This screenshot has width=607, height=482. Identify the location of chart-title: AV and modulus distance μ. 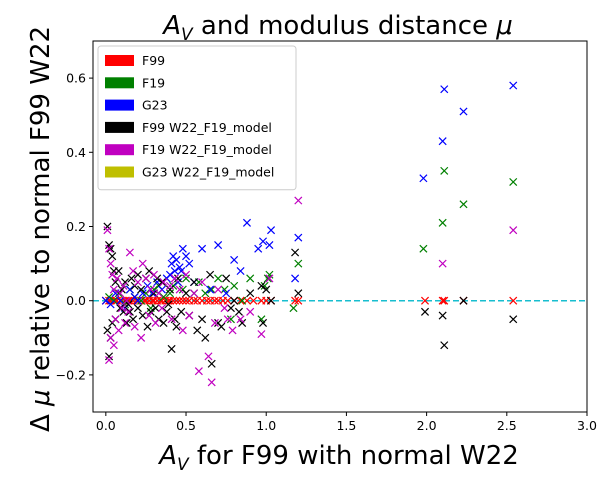
(337, 28).